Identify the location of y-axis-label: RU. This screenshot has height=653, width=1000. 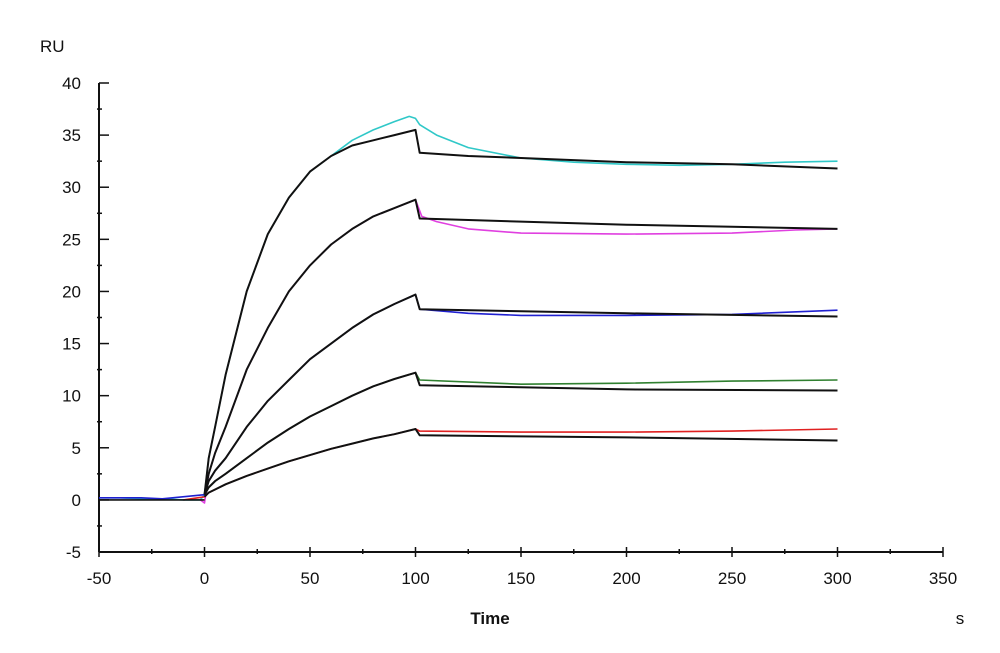
(52, 46).